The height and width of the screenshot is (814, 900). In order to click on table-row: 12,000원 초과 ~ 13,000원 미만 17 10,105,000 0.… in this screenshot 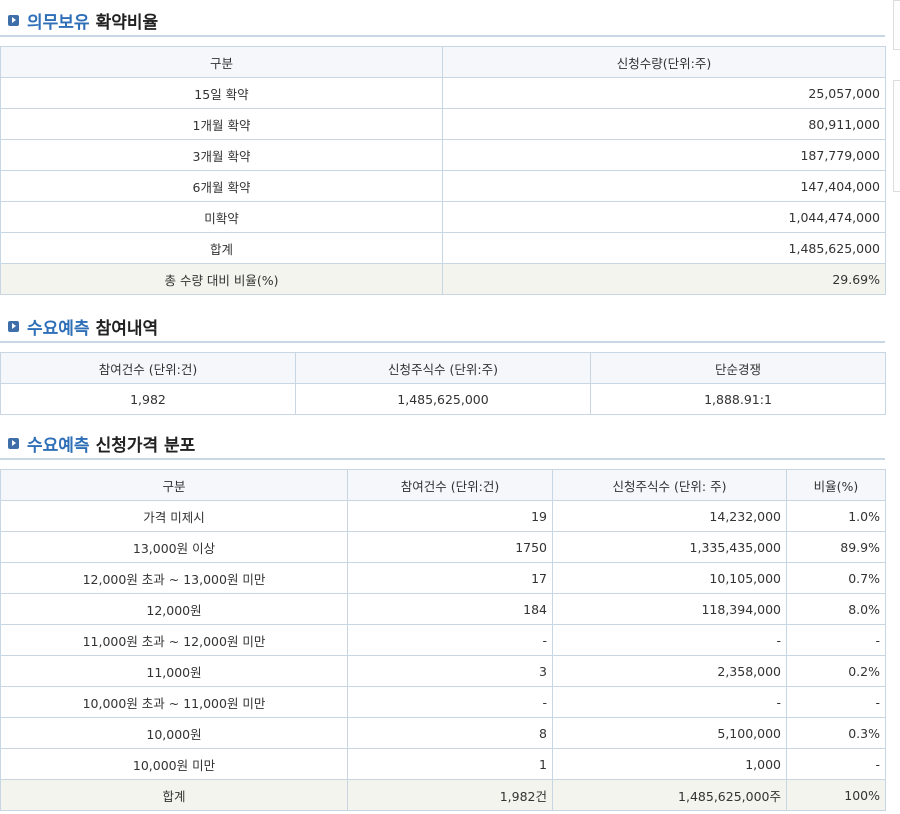, I will do `click(443, 578)`.